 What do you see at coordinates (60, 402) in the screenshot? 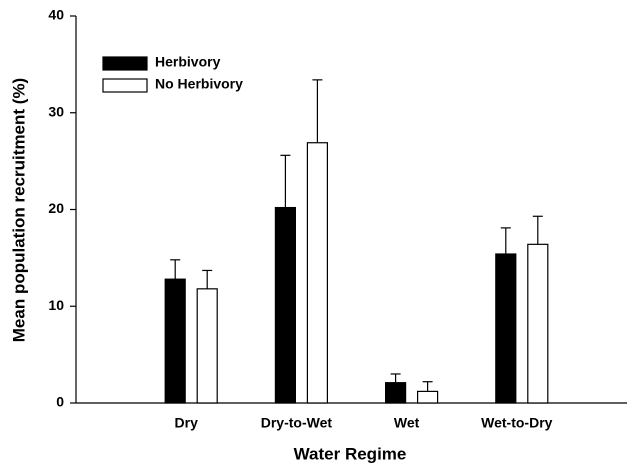
I see `y-tick-label: 0` at bounding box center [60, 402].